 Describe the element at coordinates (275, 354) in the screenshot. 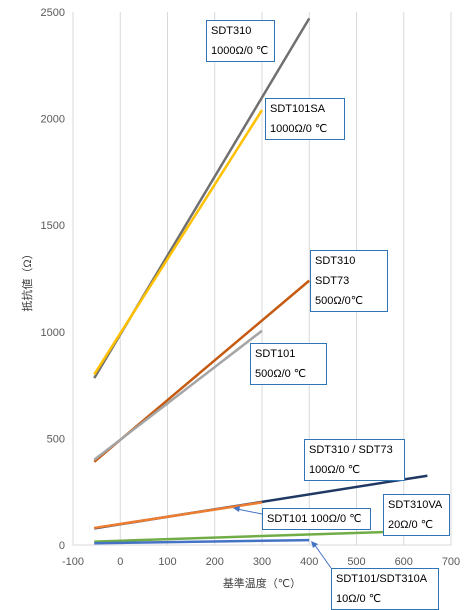

I see `callout-line: SDT101` at that location.